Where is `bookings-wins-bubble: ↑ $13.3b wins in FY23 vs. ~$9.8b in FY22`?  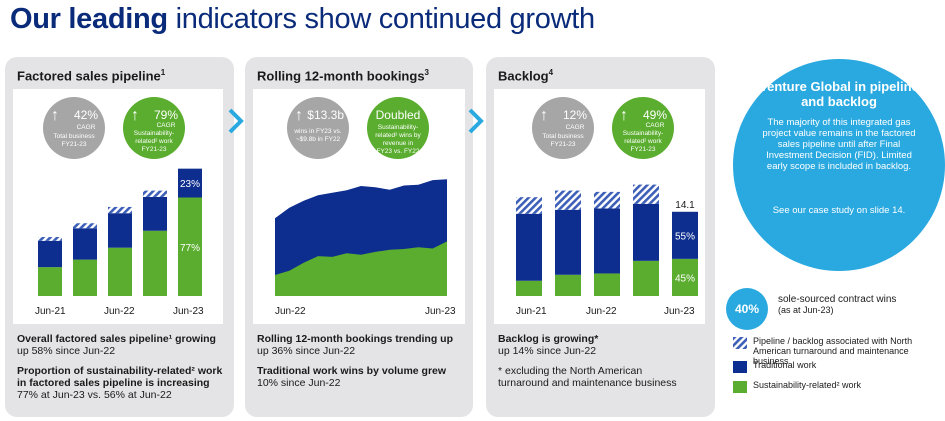 bookings-wins-bubble: ↑ $13.3b wins in FY23 vs. ~$9.8b in FY22 is located at coordinates (318, 128).